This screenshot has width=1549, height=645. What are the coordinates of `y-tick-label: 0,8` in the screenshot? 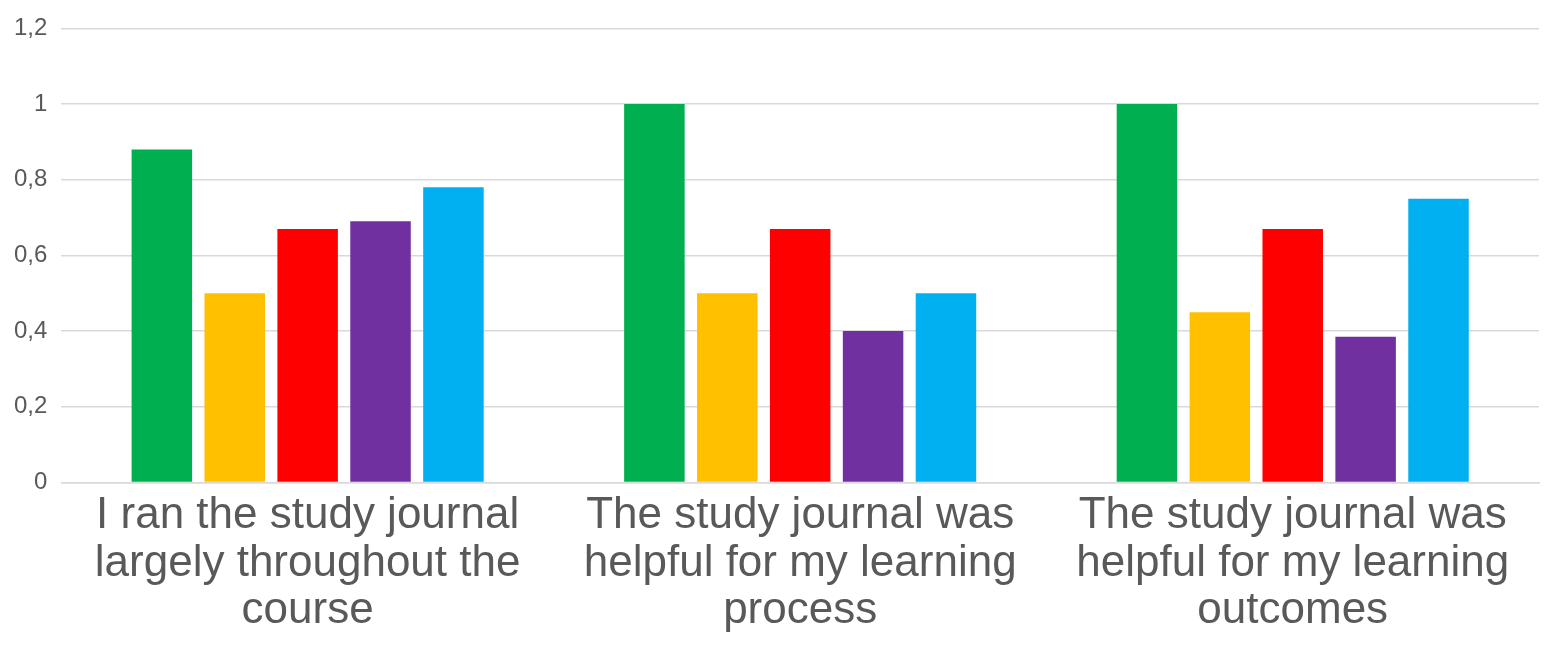 It's located at (30, 178).